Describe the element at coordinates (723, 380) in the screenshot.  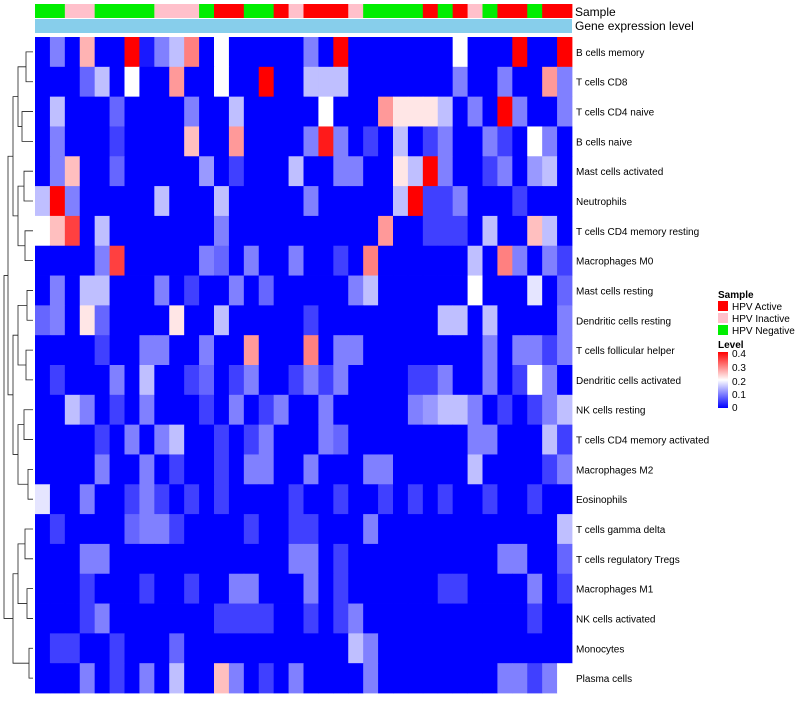
I see `level-color-ramp` at that location.